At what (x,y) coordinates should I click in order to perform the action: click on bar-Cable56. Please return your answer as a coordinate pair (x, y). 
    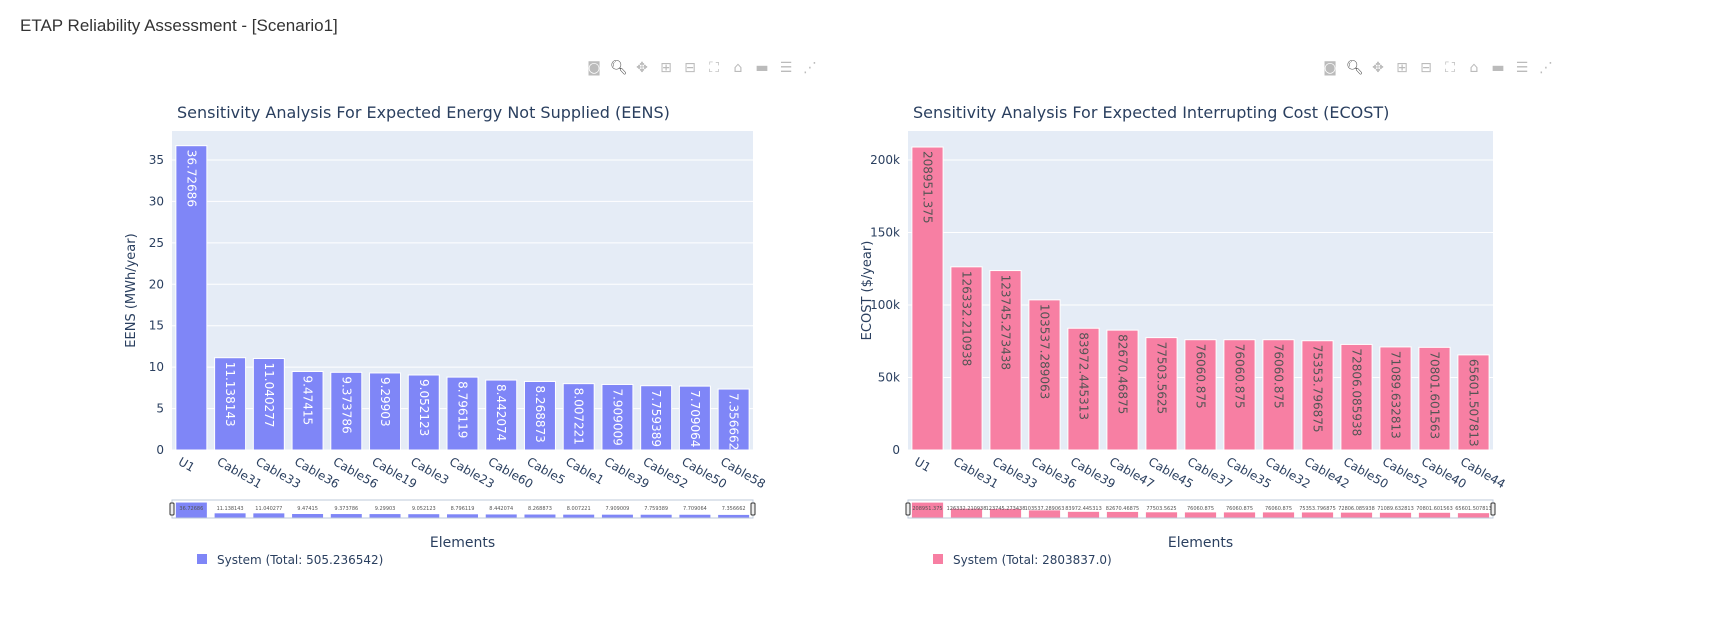
    Looking at the image, I should click on (346, 411).